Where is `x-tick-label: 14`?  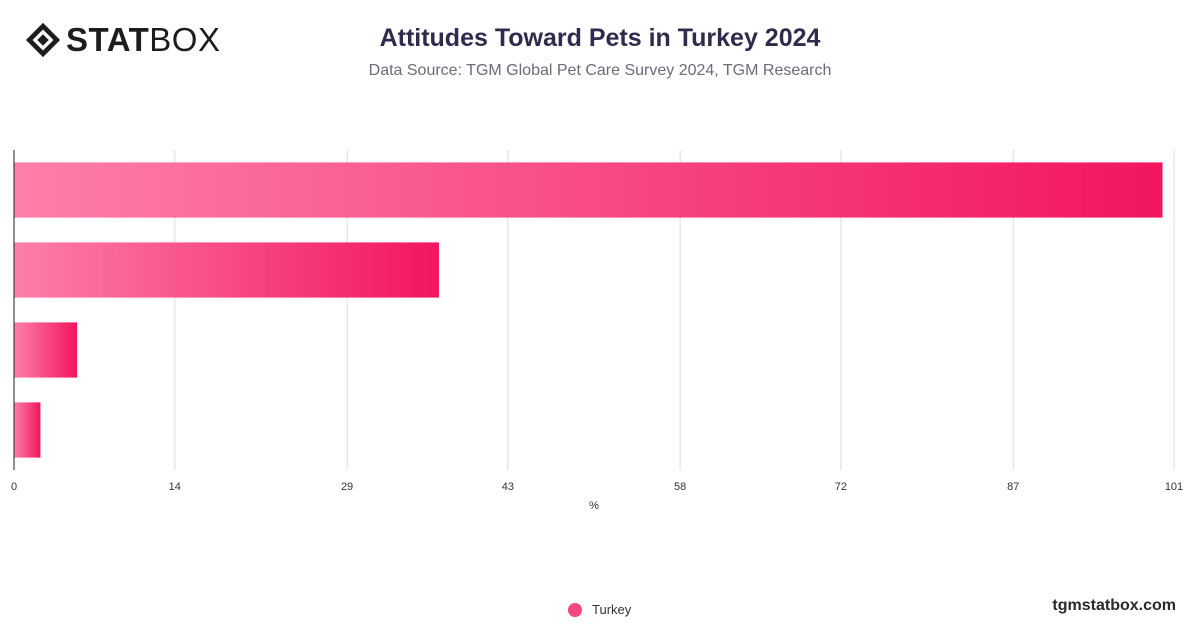 x-tick-label: 14 is located at coordinates (175, 487).